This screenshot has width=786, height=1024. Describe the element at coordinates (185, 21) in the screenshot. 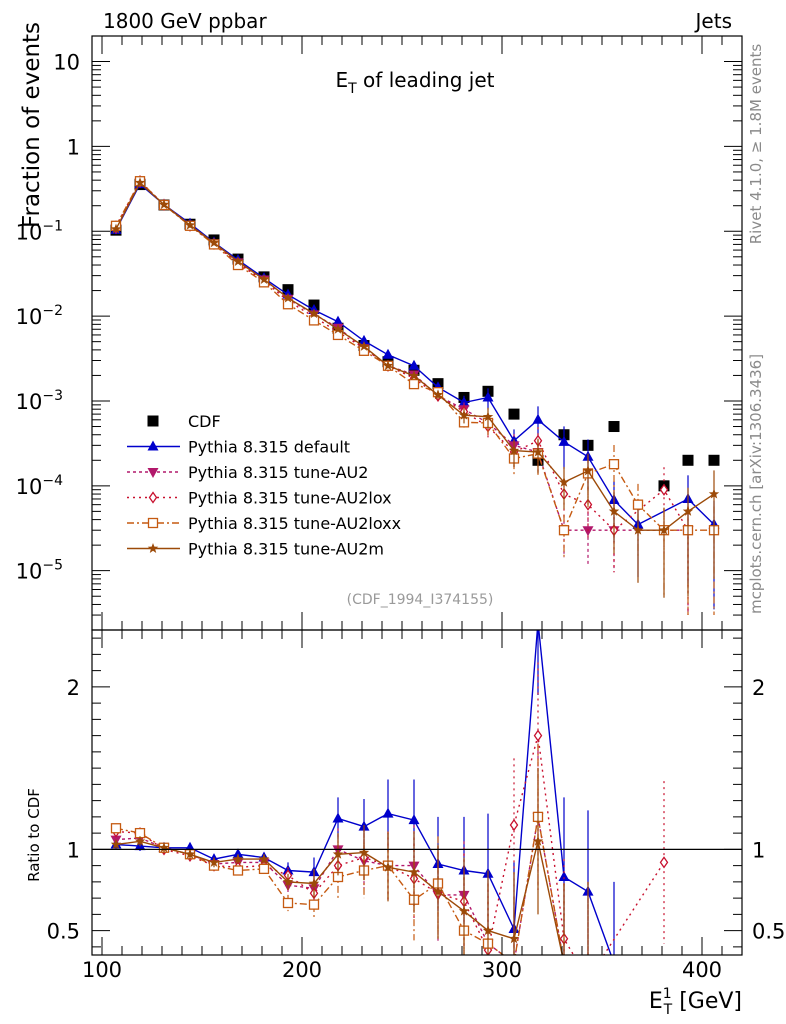

I see `header-left-label: 1800 GeV ppbar` at that location.